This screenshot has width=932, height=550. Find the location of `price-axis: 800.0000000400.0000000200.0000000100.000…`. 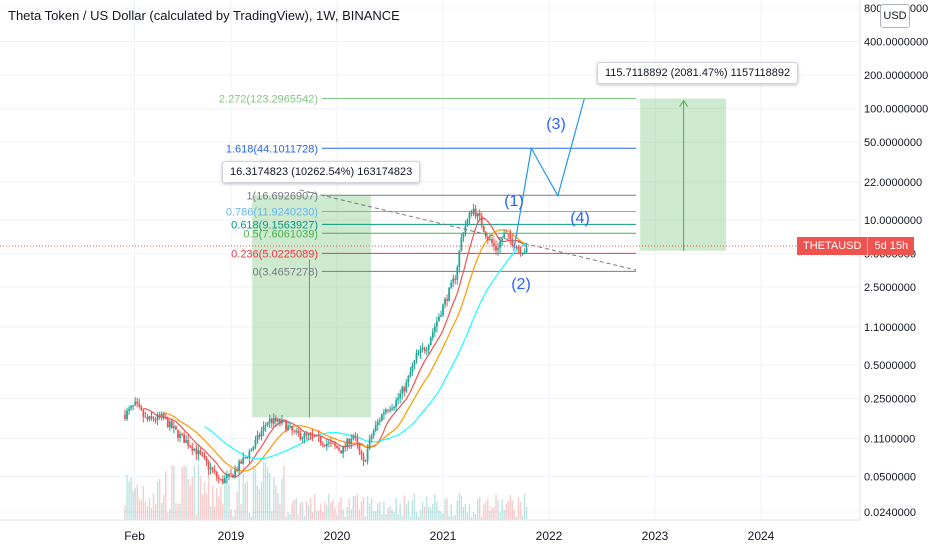

price-axis: 800.0000000400.0000000200.0000000100.000… is located at coordinates (893, 260).